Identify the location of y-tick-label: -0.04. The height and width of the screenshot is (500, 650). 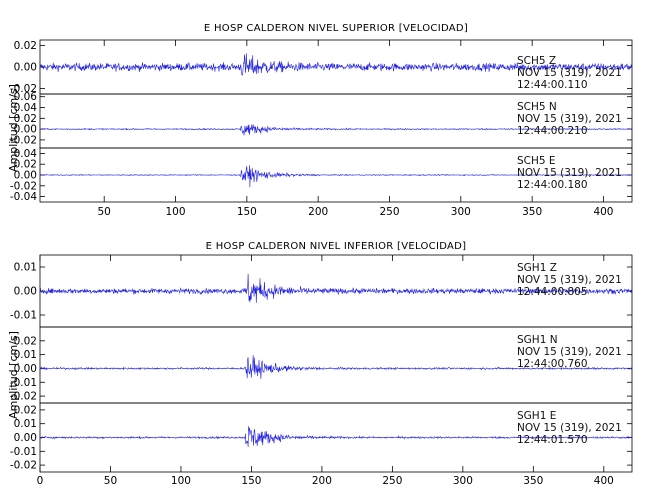
(23, 197).